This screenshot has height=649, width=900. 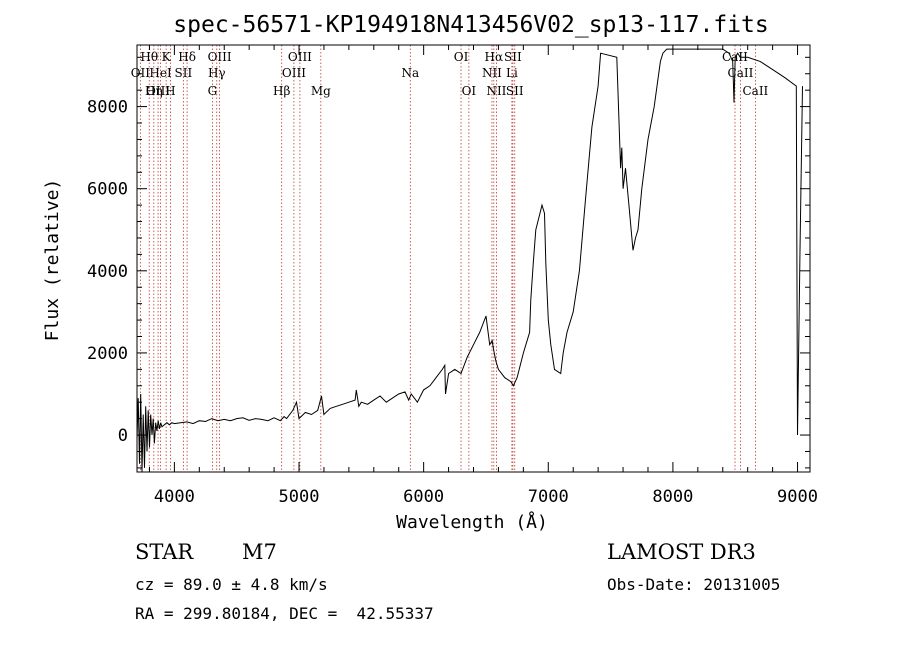 I want to click on x-tick-label: 9000, so click(x=797, y=497).